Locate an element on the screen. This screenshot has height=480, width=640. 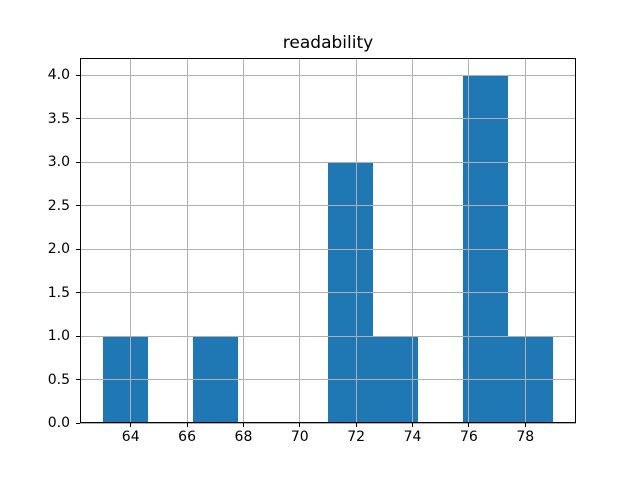
x-tick-label: 76 is located at coordinates (468, 437).